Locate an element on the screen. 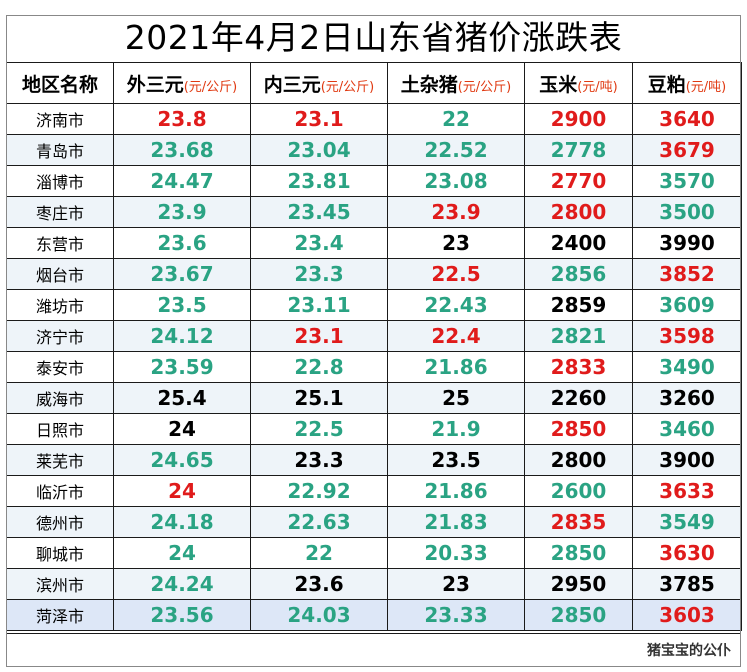 This screenshot has height=672, width=747. price-cell: 23.67 is located at coordinates (182, 274).